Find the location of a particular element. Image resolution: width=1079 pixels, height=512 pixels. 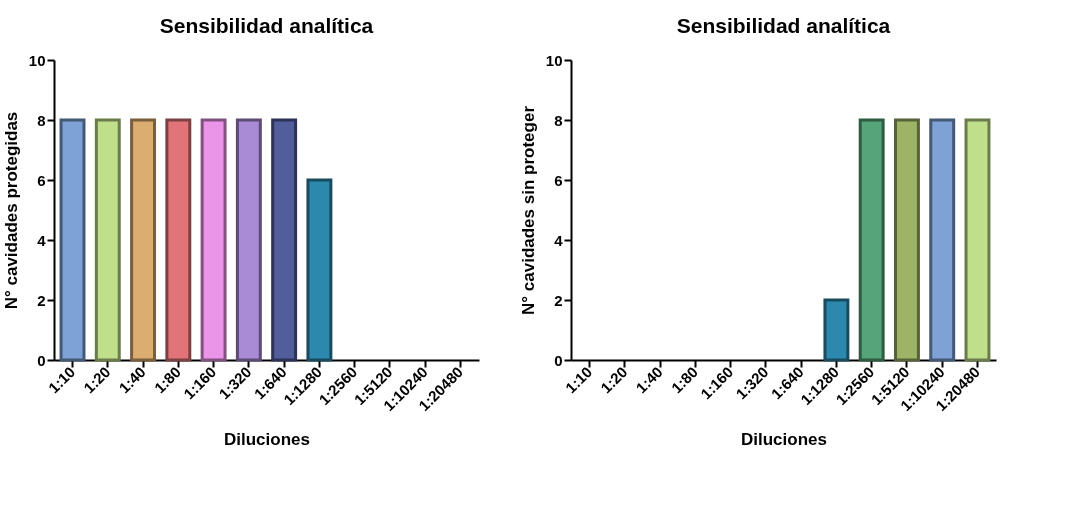

y-axis-title: N° cavidades protegidas is located at coordinates (11, 210).